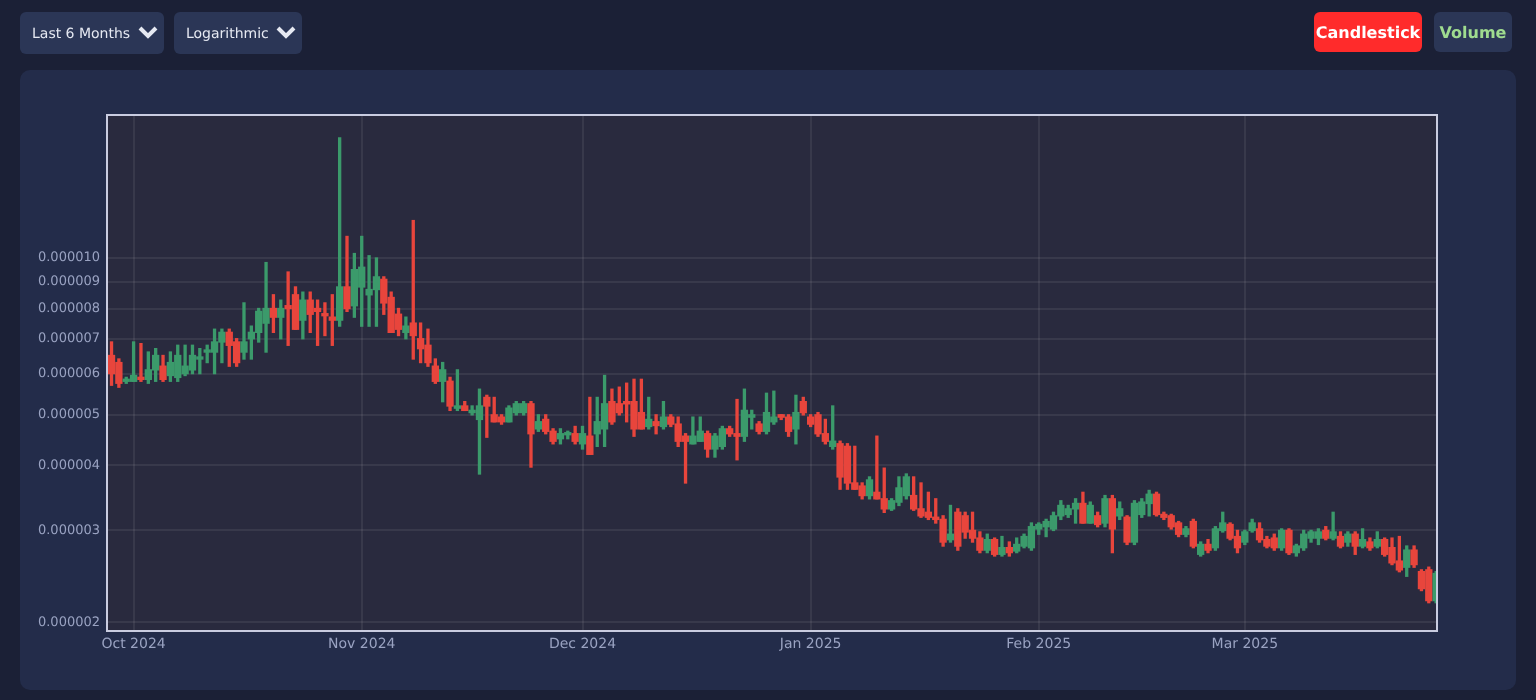 The height and width of the screenshot is (700, 1536). Describe the element at coordinates (1473, 32) in the screenshot. I see `text: Volume` at that location.